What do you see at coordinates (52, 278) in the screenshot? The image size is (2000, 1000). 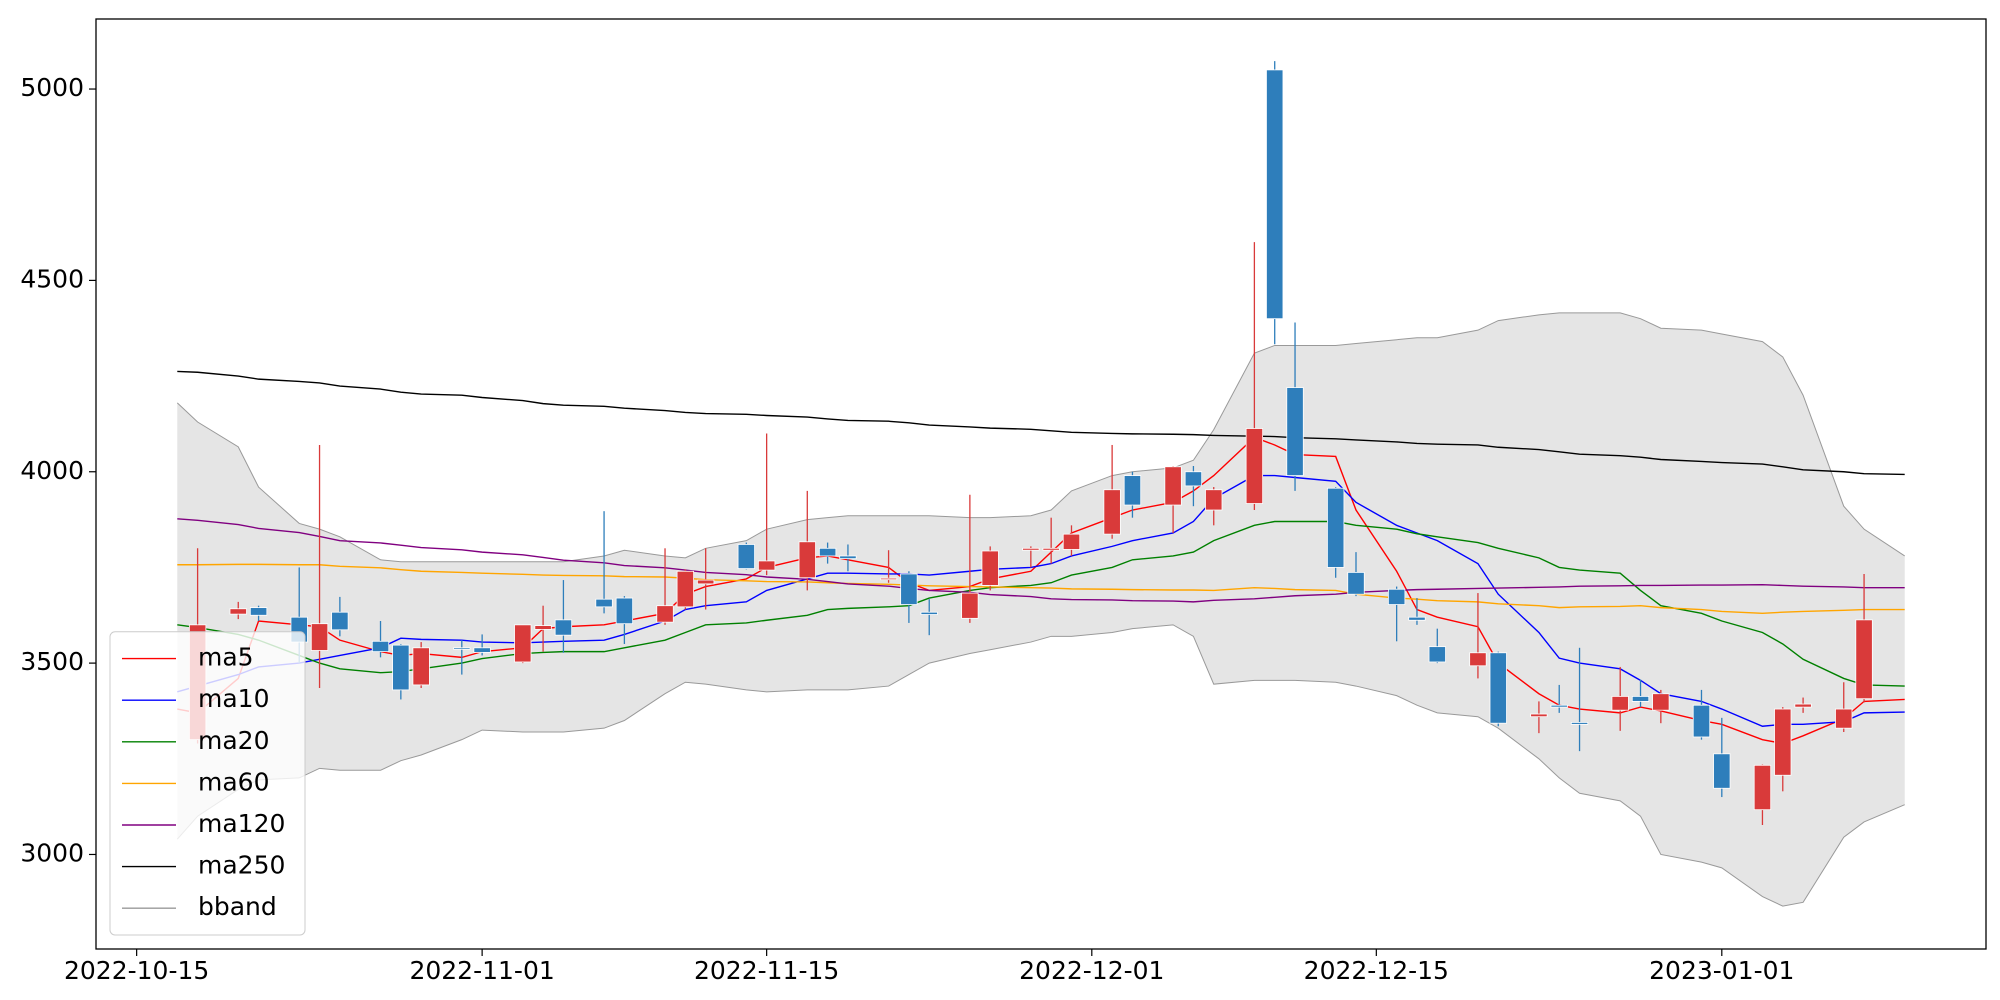 I see `y-tick-label: 4500` at bounding box center [52, 278].